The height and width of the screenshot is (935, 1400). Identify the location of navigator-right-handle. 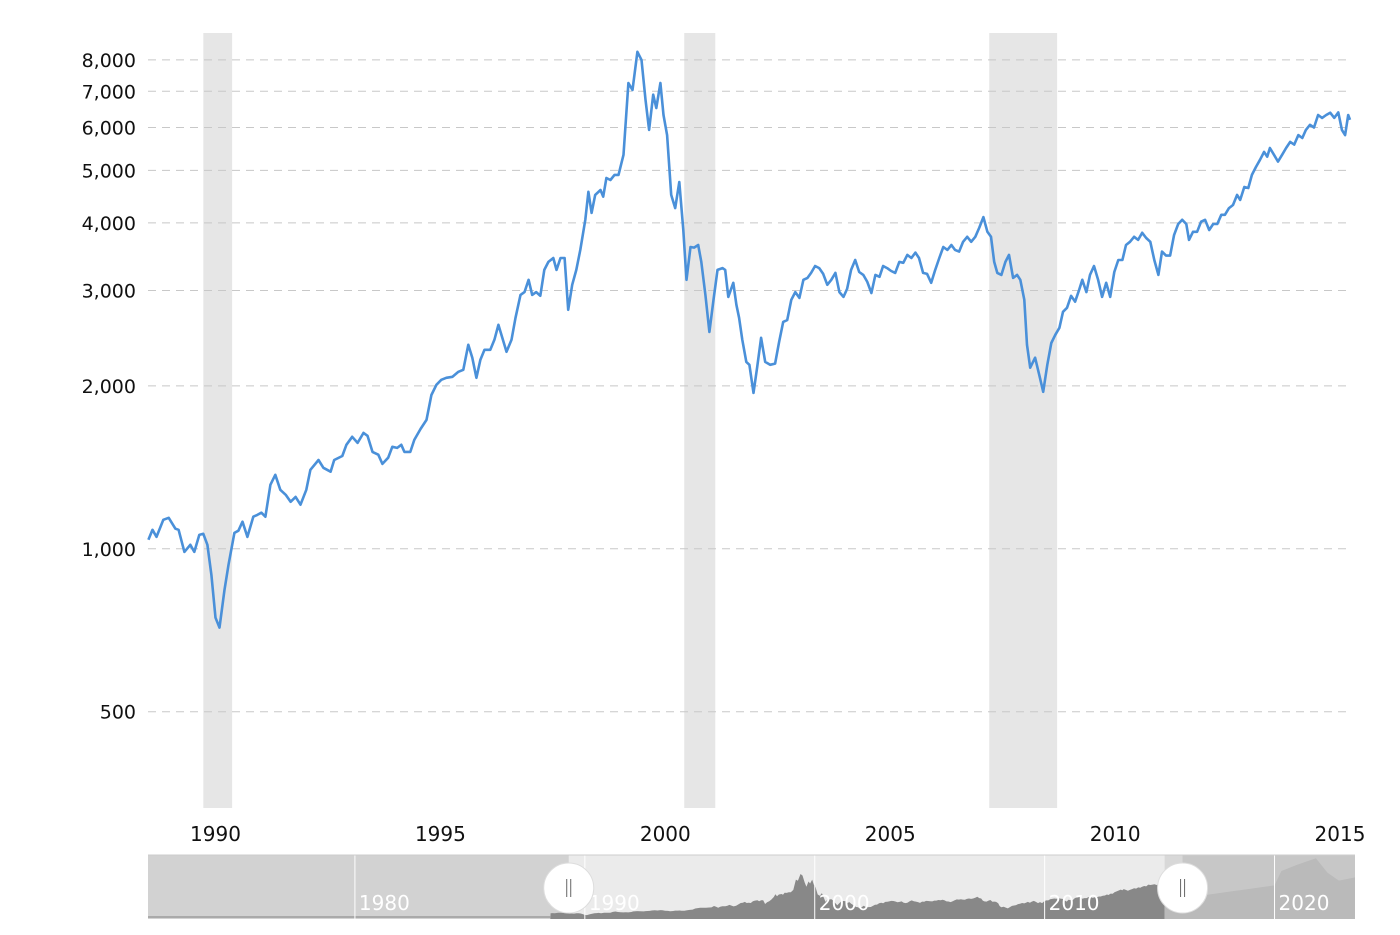
(1183, 888).